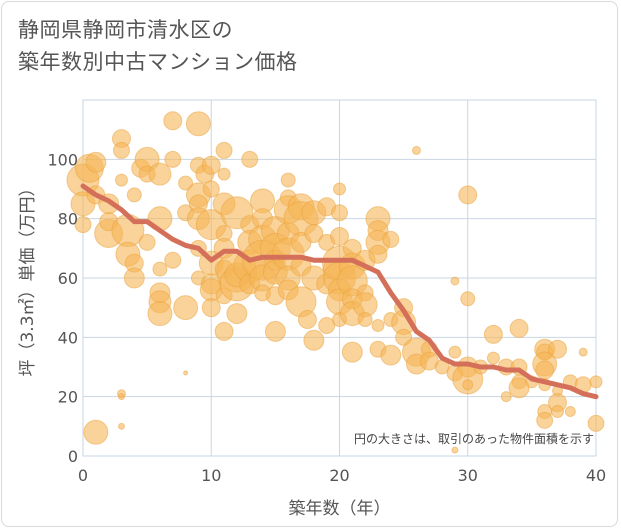  What do you see at coordinates (68, 278) in the screenshot?
I see `y-tick-label: 60` at bounding box center [68, 278].